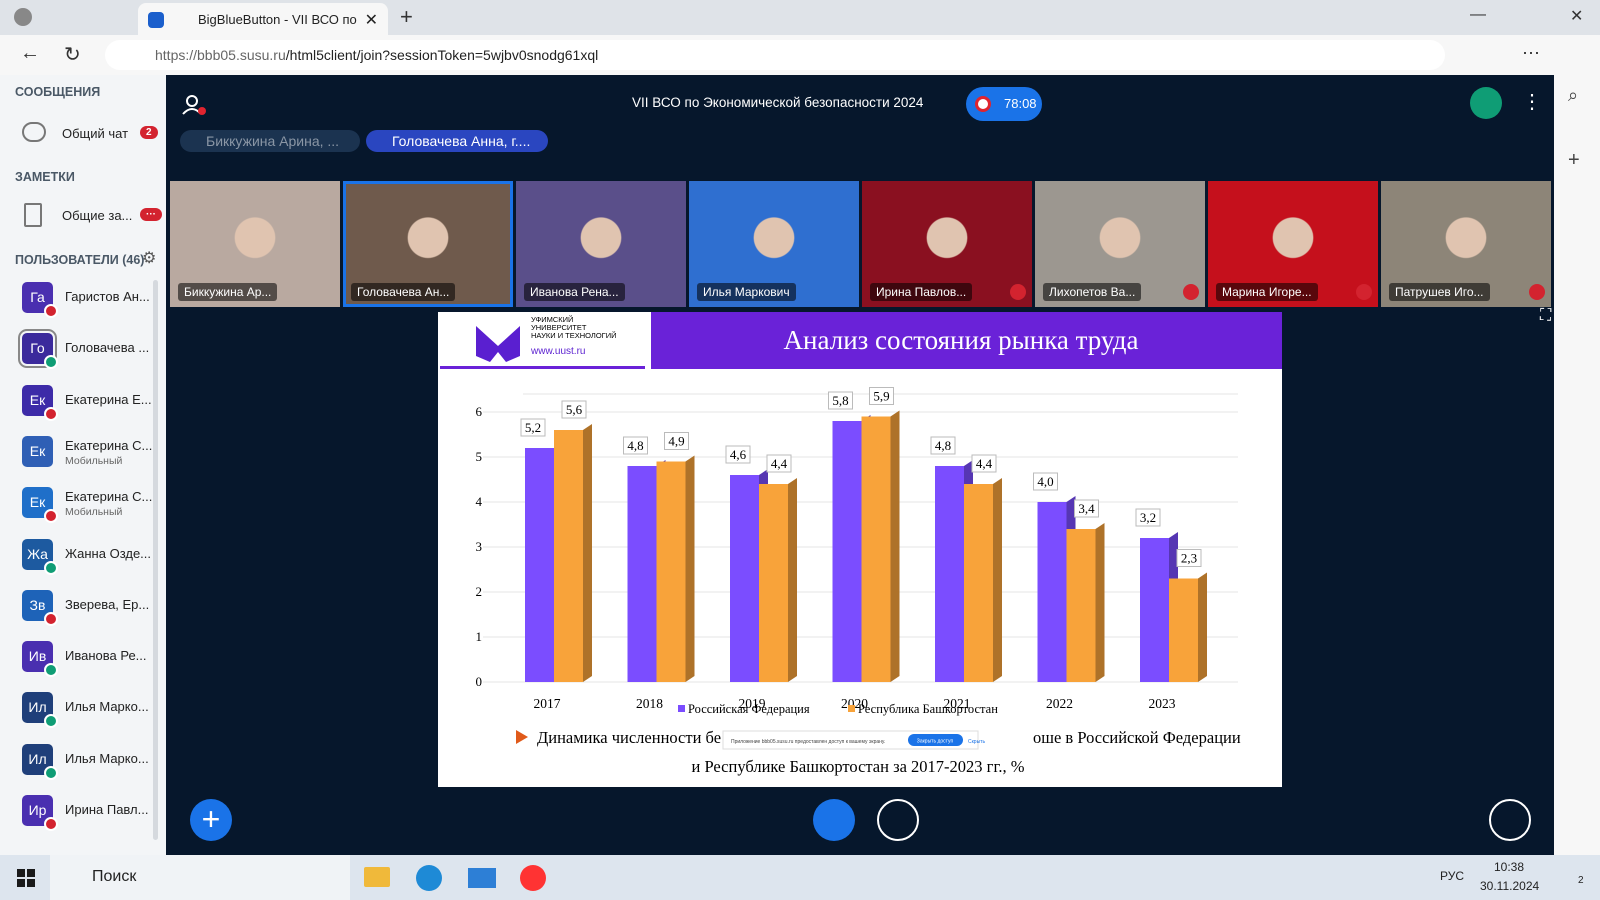  I want to click on raise-hand-button, so click(1510, 820).